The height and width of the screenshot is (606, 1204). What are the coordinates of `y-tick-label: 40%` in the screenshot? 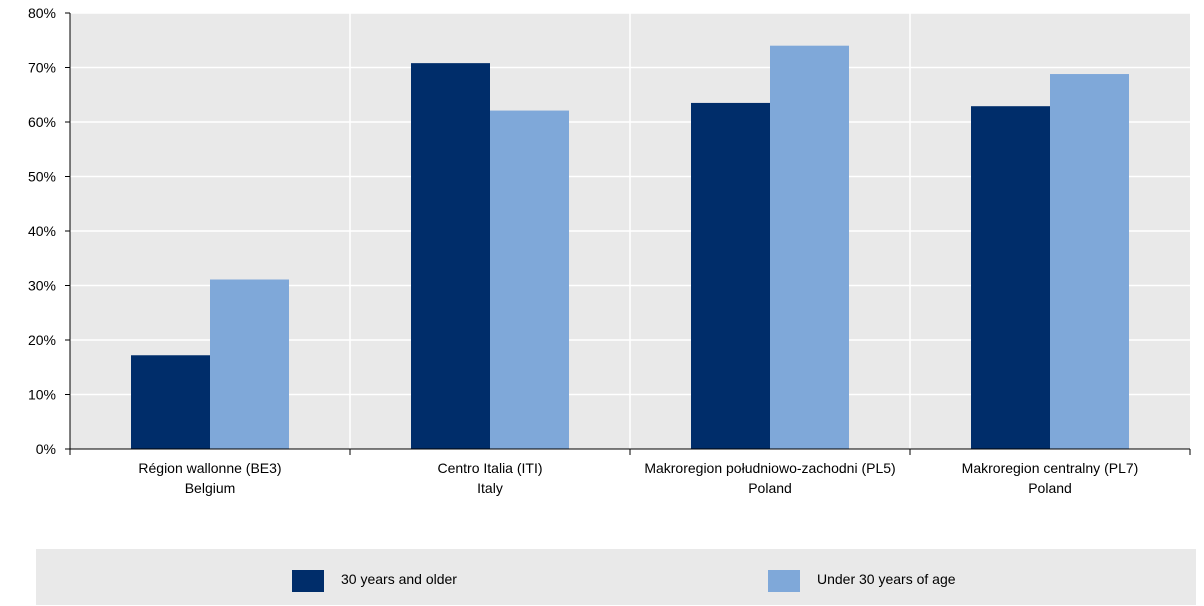 It's located at (42, 231).